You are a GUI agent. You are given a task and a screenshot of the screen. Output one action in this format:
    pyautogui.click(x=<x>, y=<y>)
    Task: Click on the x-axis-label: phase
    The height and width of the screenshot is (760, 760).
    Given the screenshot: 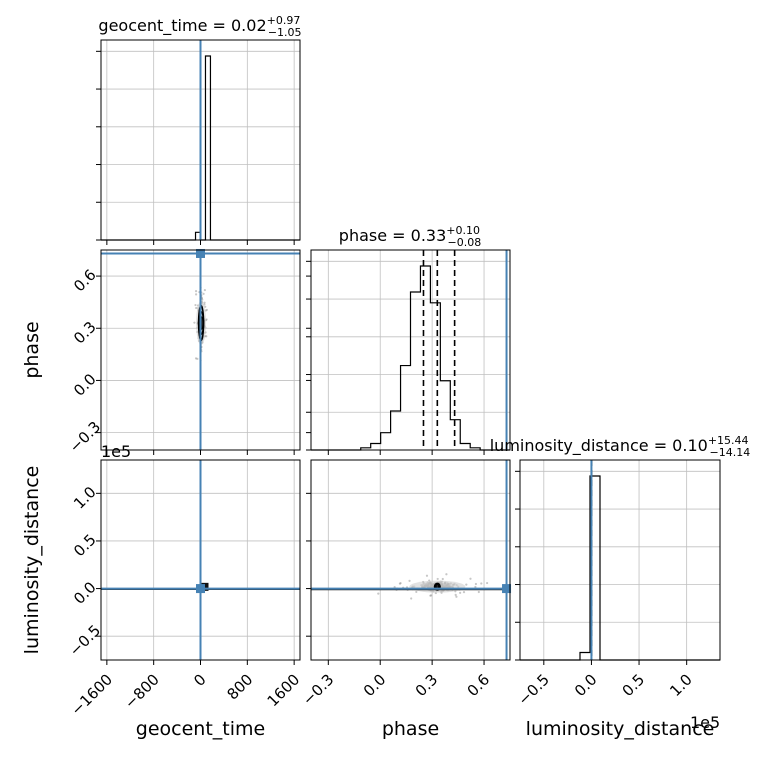 What is the action you would take?
    pyautogui.click(x=410, y=729)
    